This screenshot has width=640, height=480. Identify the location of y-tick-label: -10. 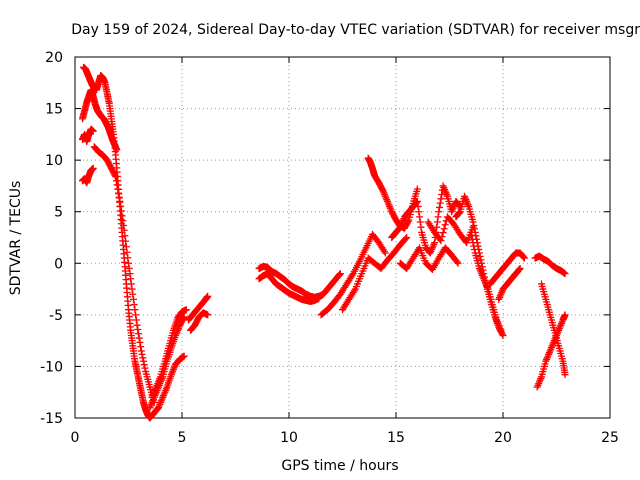
(51, 367).